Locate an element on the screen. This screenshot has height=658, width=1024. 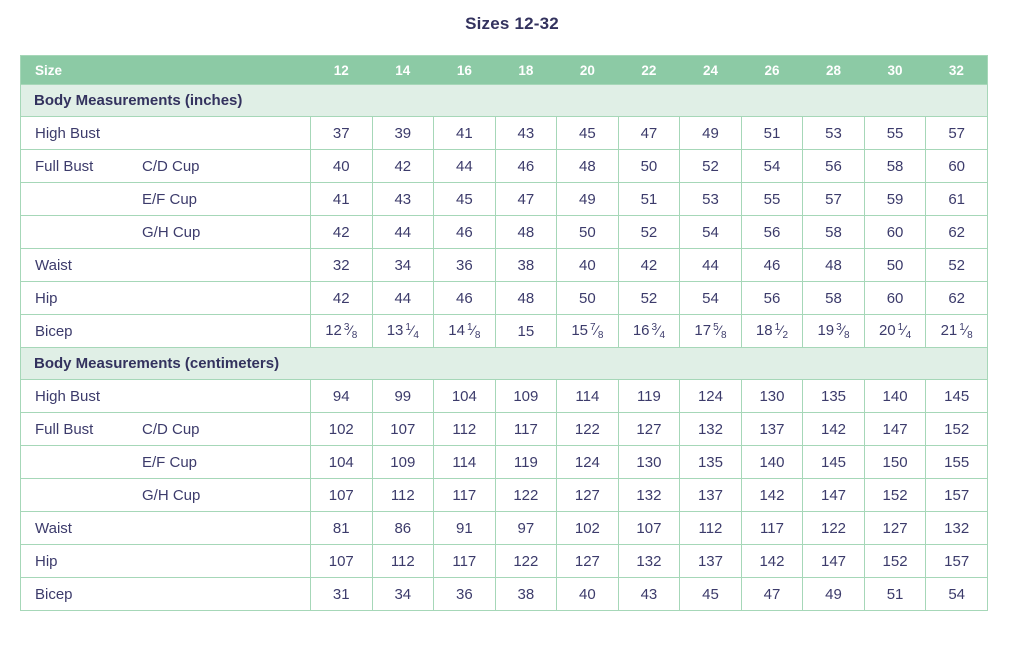
row-label-cell: Bicep is located at coordinates (165, 331).